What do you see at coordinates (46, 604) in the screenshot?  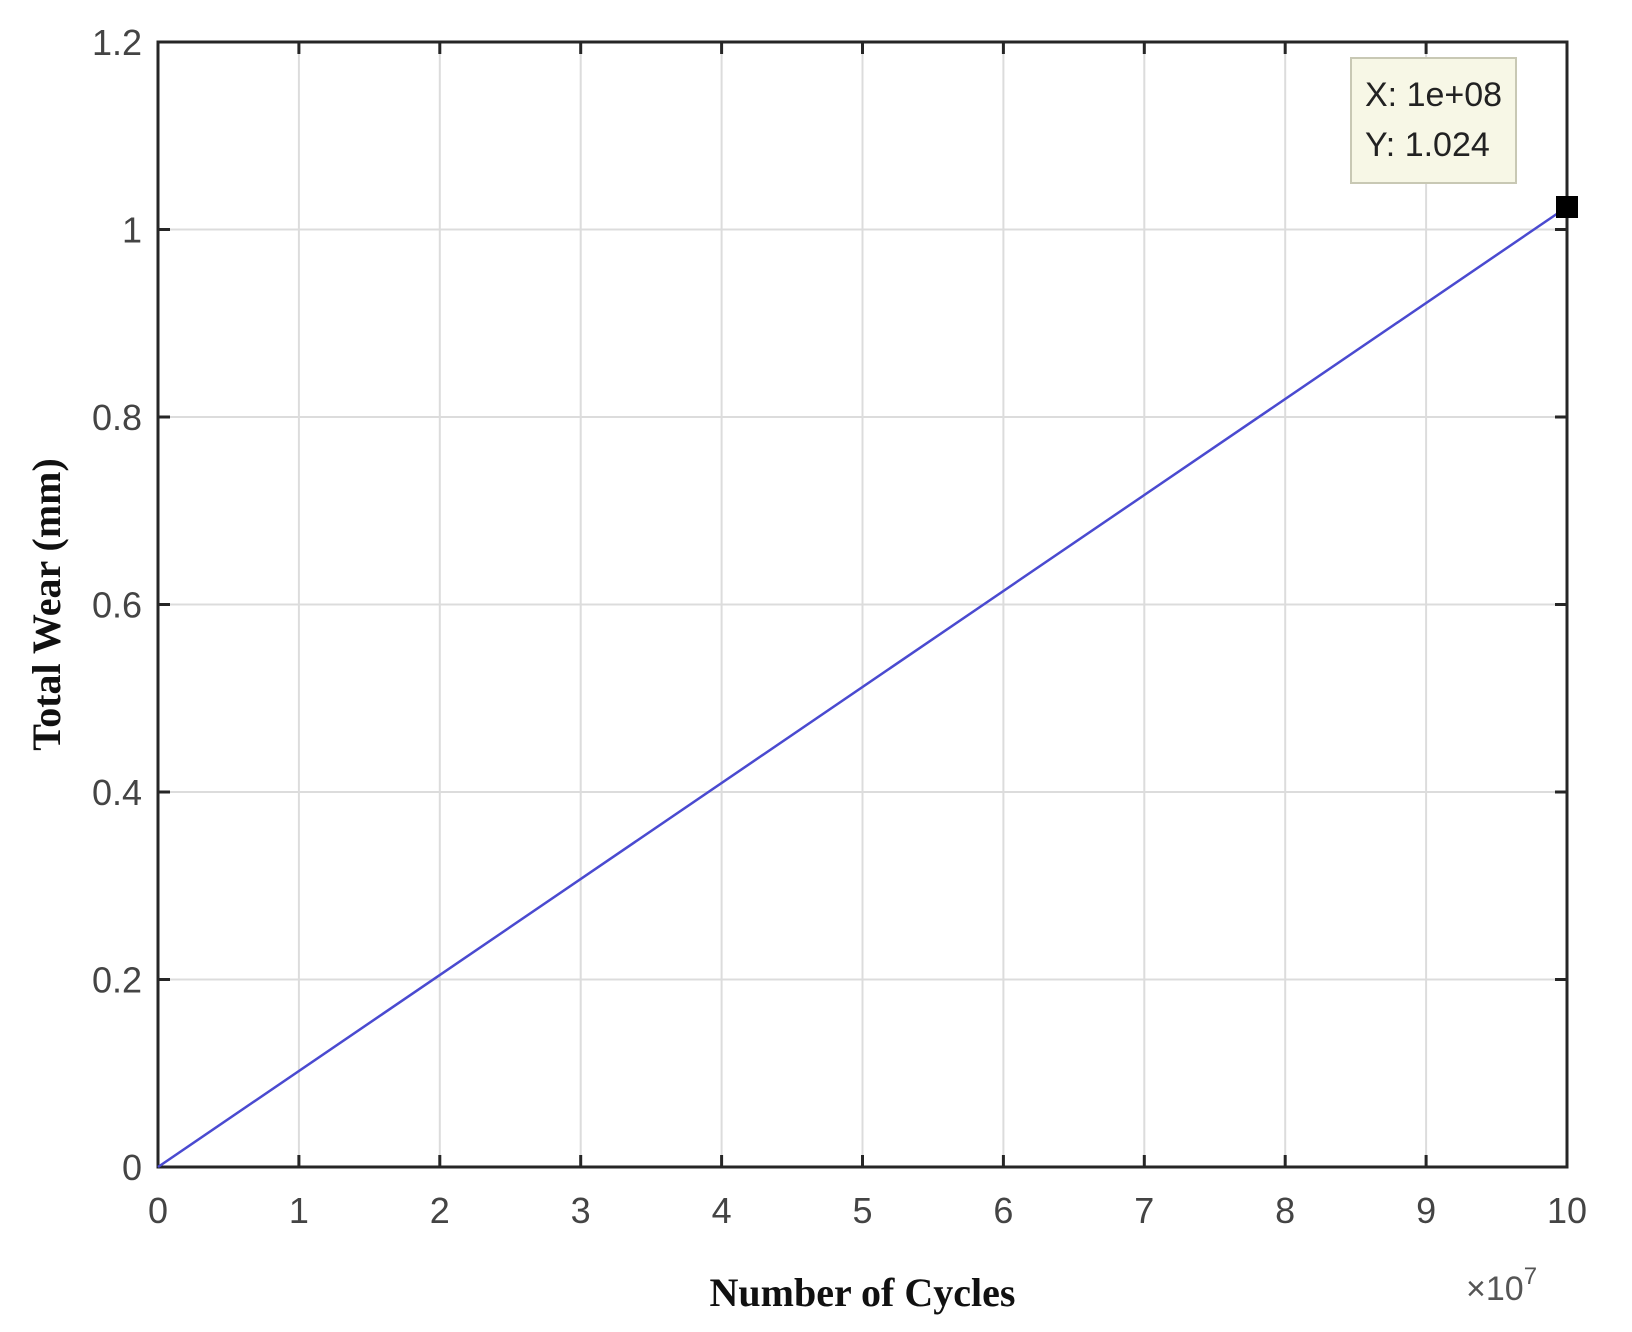 I see `y-axis-label: Total Wear (mm)` at bounding box center [46, 604].